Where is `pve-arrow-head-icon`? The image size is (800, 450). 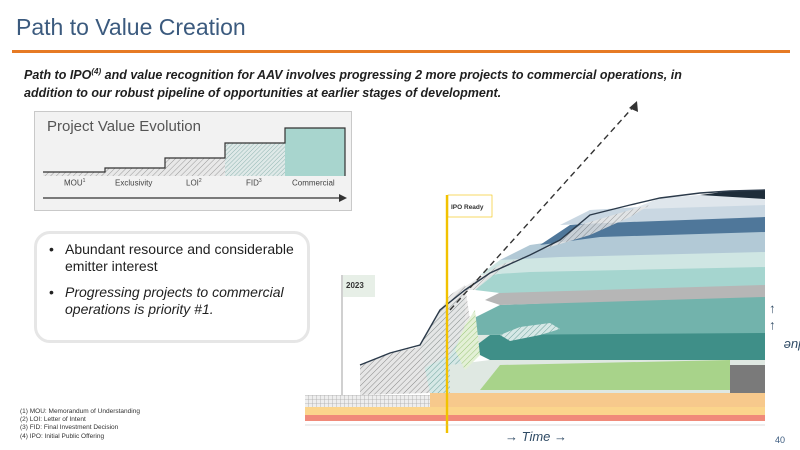
pve-arrow-head-icon is located at coordinates (343, 198).